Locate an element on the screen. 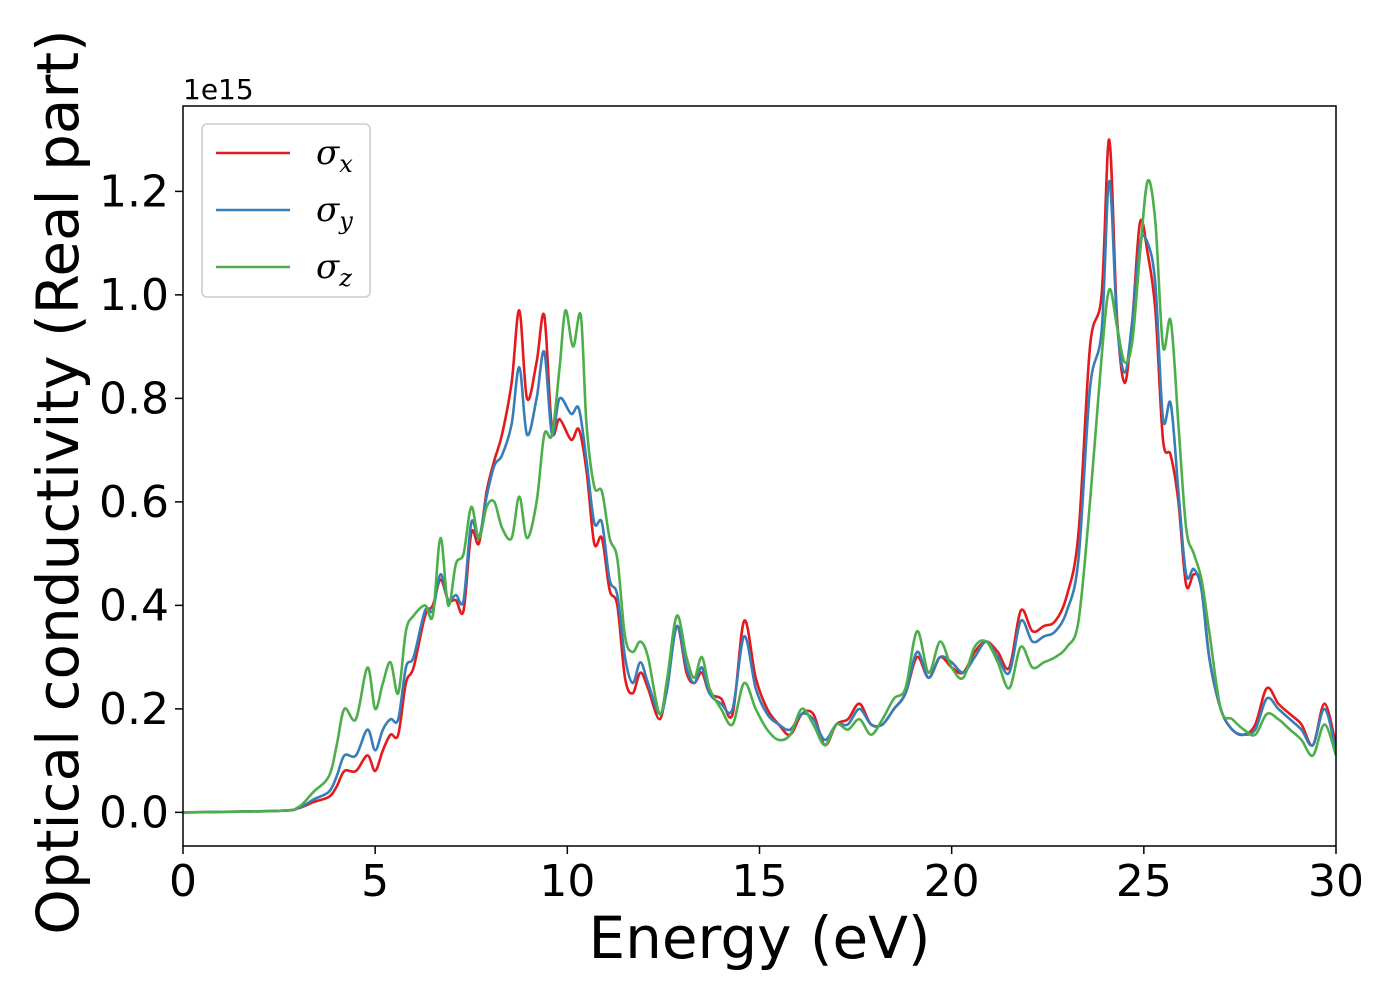 The height and width of the screenshot is (1000, 1400). x-tick-label: 20 is located at coordinates (952, 881).